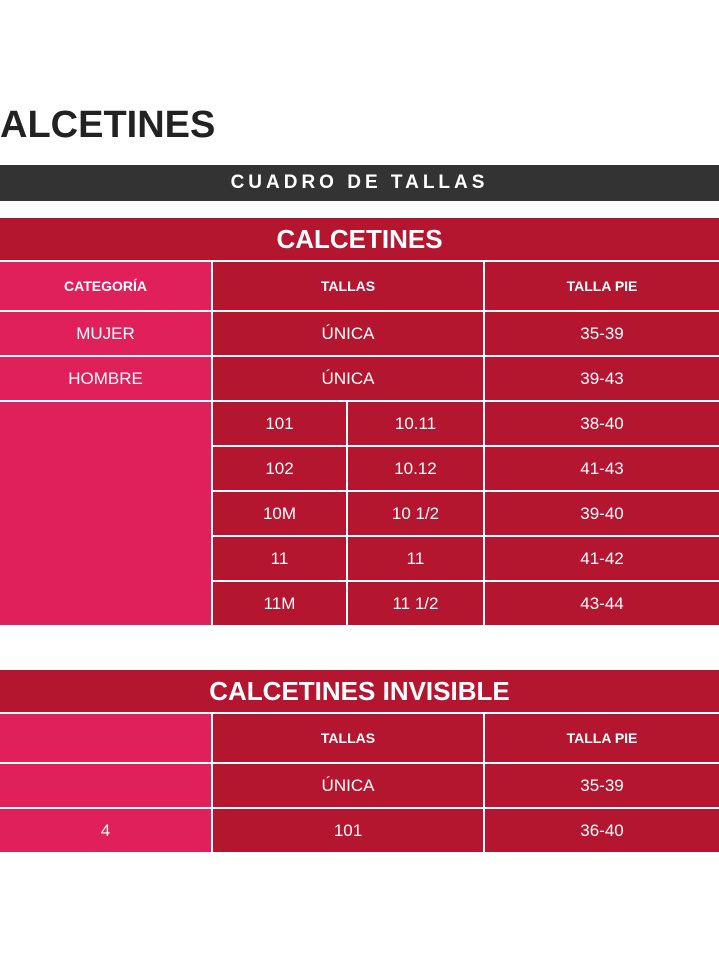  I want to click on size-chart-banner: CUADRO DE TALLAS, so click(359, 183).